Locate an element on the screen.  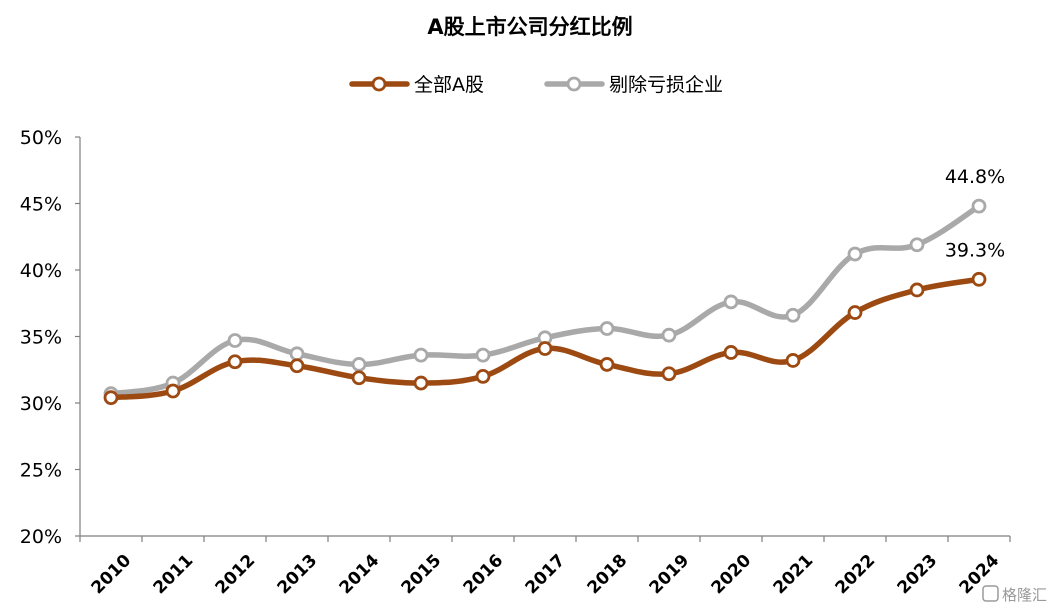
legend: 全部A股 剔除亏损企业 is located at coordinates (536, 85).